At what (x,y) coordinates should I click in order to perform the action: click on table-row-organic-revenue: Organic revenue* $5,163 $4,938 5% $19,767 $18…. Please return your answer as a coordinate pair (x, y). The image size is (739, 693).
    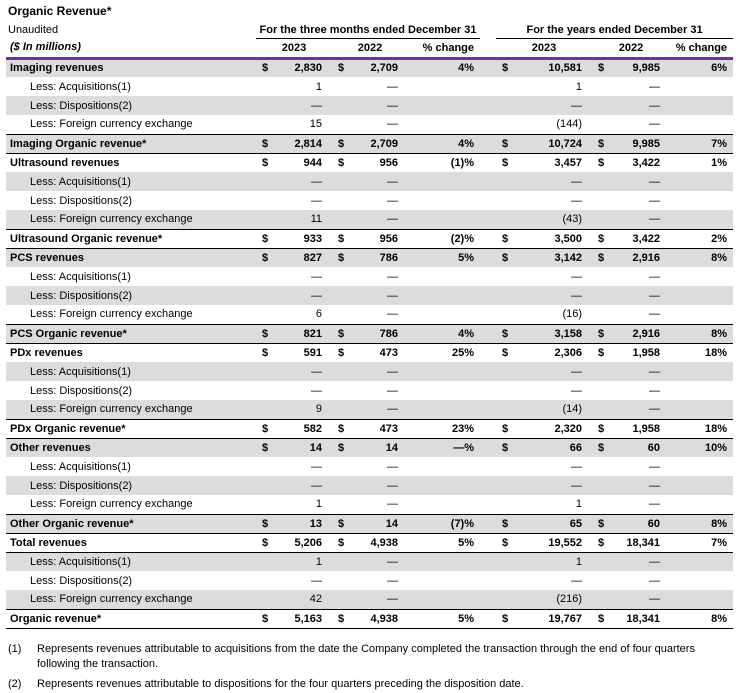
    Looking at the image, I should click on (370, 618).